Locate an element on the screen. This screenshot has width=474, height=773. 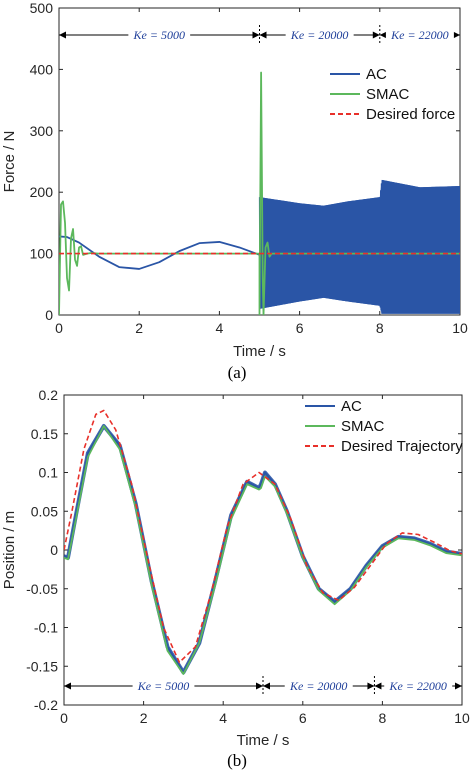
y-tick-label: -0.05 is located at coordinates (42, 589).